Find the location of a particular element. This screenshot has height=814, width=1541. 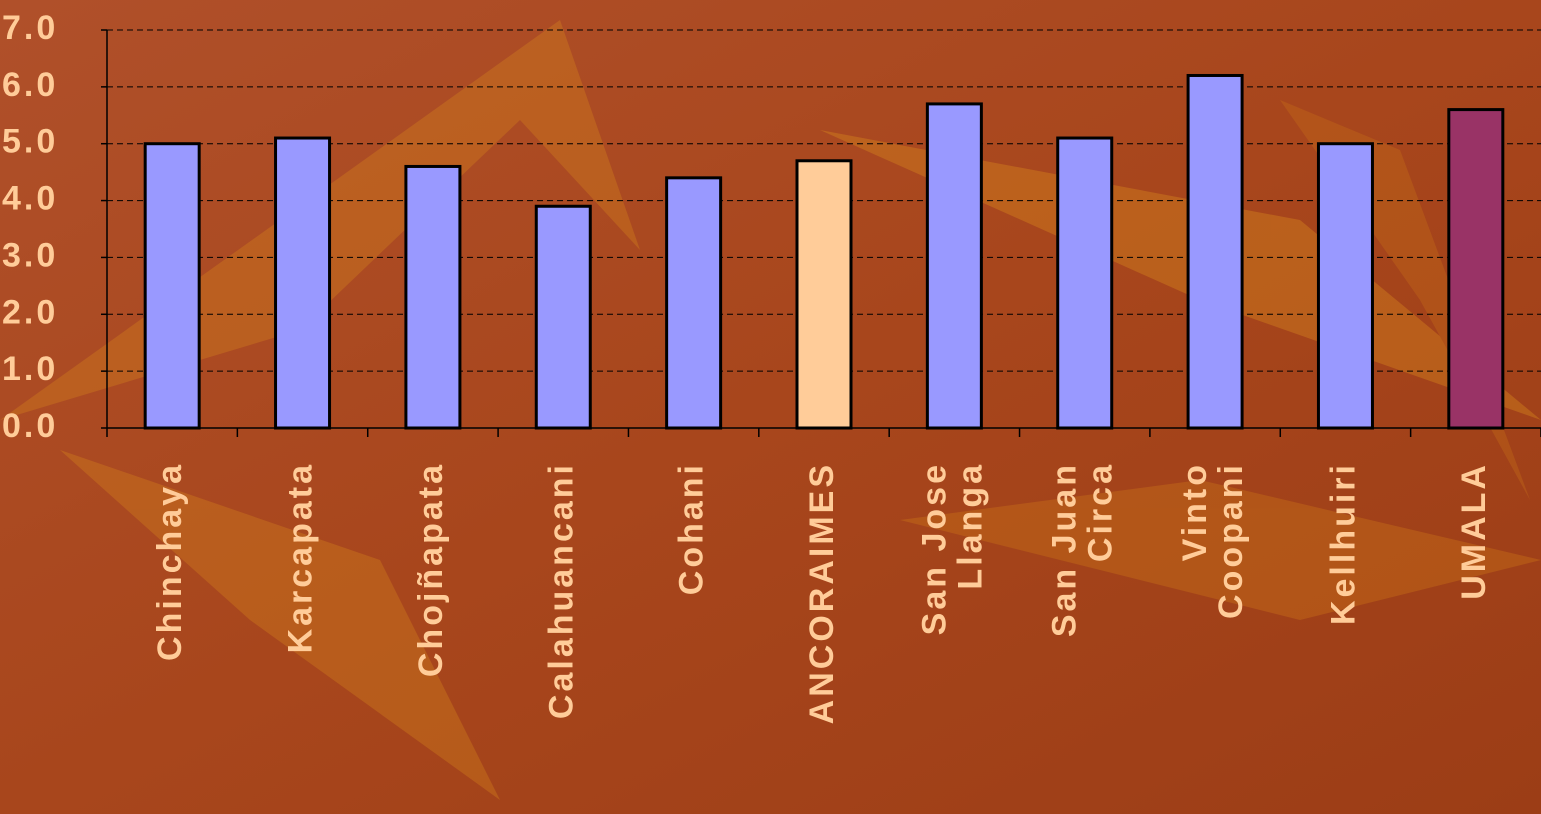

y-tick-label: 4.0 is located at coordinates (30, 199).